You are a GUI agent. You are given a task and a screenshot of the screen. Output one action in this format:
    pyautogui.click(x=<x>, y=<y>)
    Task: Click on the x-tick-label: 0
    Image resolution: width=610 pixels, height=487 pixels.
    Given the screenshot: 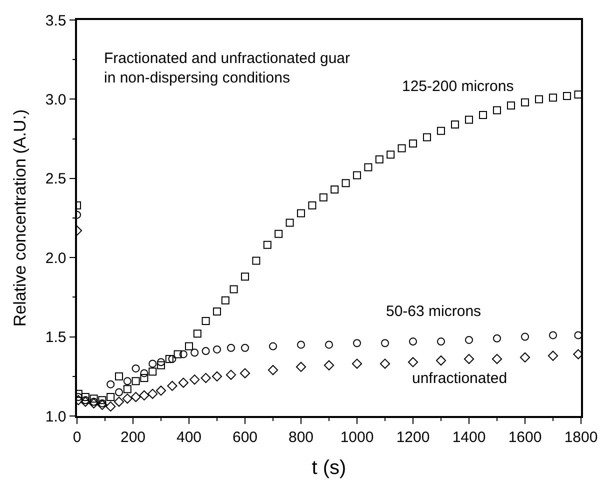 What is the action you would take?
    pyautogui.click(x=77, y=437)
    